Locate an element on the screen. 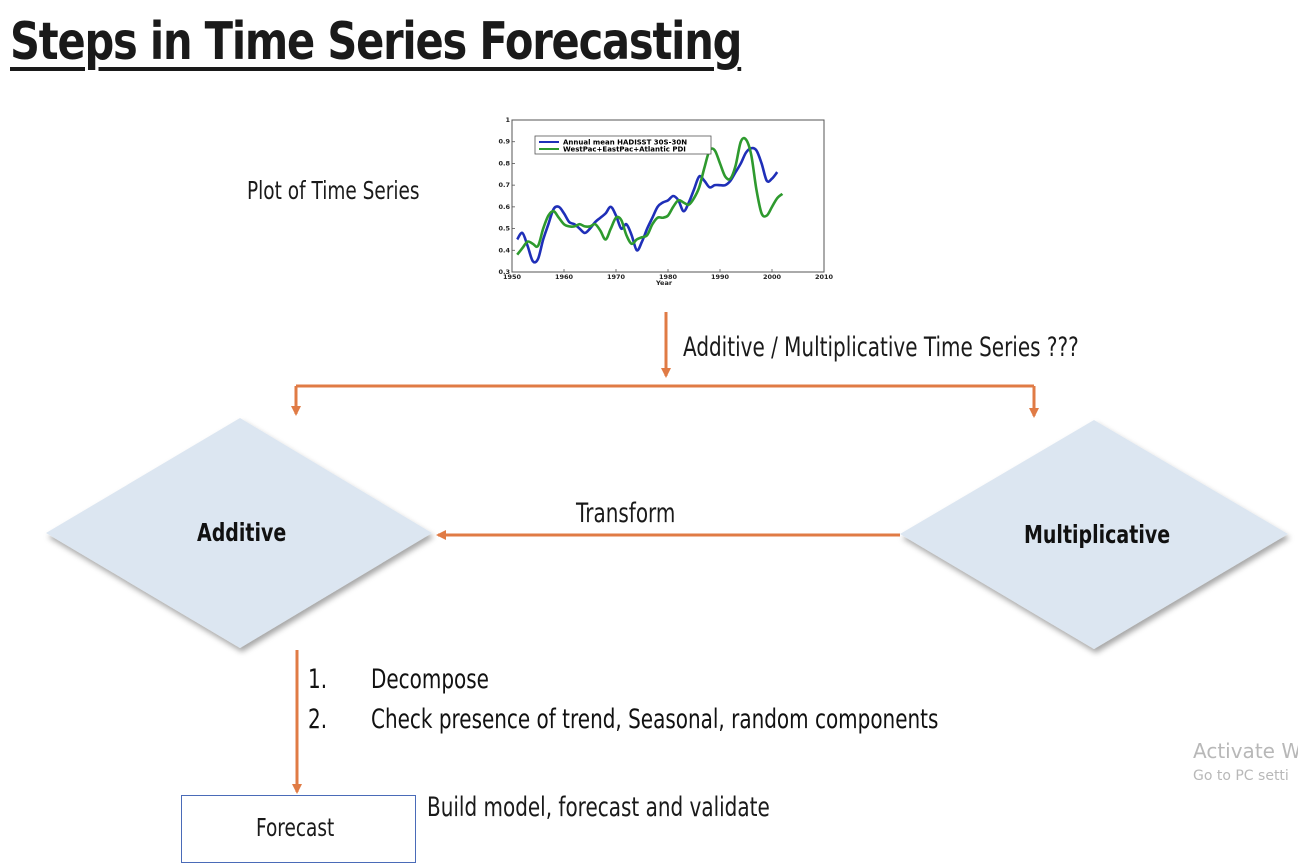  step-number: 1. is located at coordinates (318, 679).